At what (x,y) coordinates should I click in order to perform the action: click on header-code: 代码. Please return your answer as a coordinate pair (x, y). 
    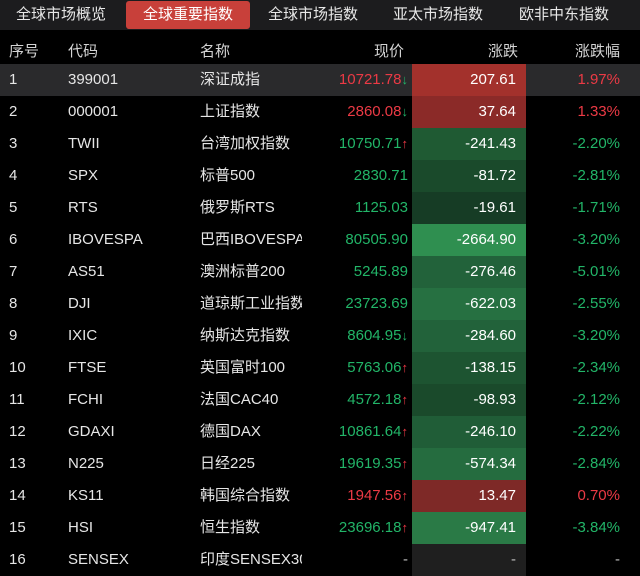
    Looking at the image, I should click on (83, 51).